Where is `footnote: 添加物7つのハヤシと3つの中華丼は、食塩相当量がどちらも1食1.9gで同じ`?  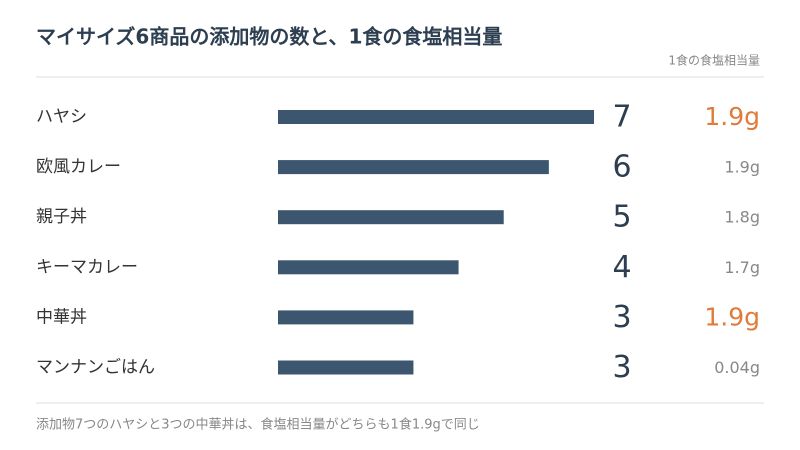 footnote: 添加物7つのハヤシと3つの中華丼は、食塩相当量がどちらも1食1.9gで同じ is located at coordinates (258, 425).